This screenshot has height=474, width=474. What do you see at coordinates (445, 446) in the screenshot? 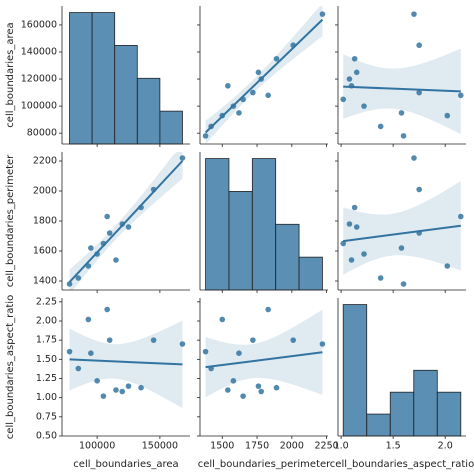
I see `x-tick-label: 2.0` at bounding box center [445, 446].